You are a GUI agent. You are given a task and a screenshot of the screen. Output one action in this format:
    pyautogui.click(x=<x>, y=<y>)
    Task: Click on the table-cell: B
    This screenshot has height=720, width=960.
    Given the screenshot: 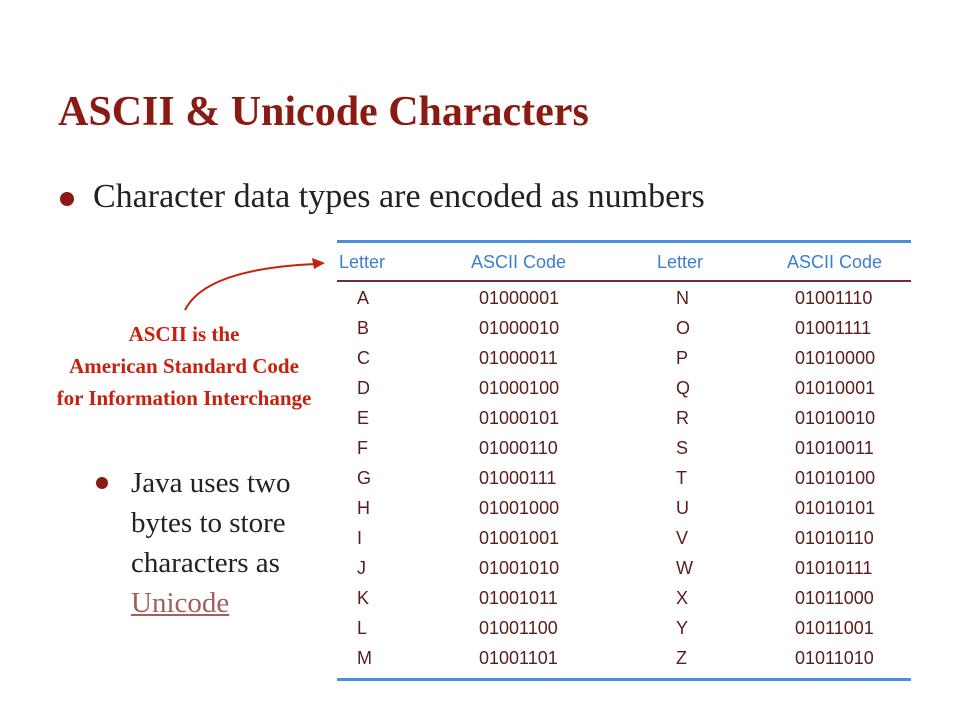 What is the action you would take?
    pyautogui.click(x=363, y=328)
    